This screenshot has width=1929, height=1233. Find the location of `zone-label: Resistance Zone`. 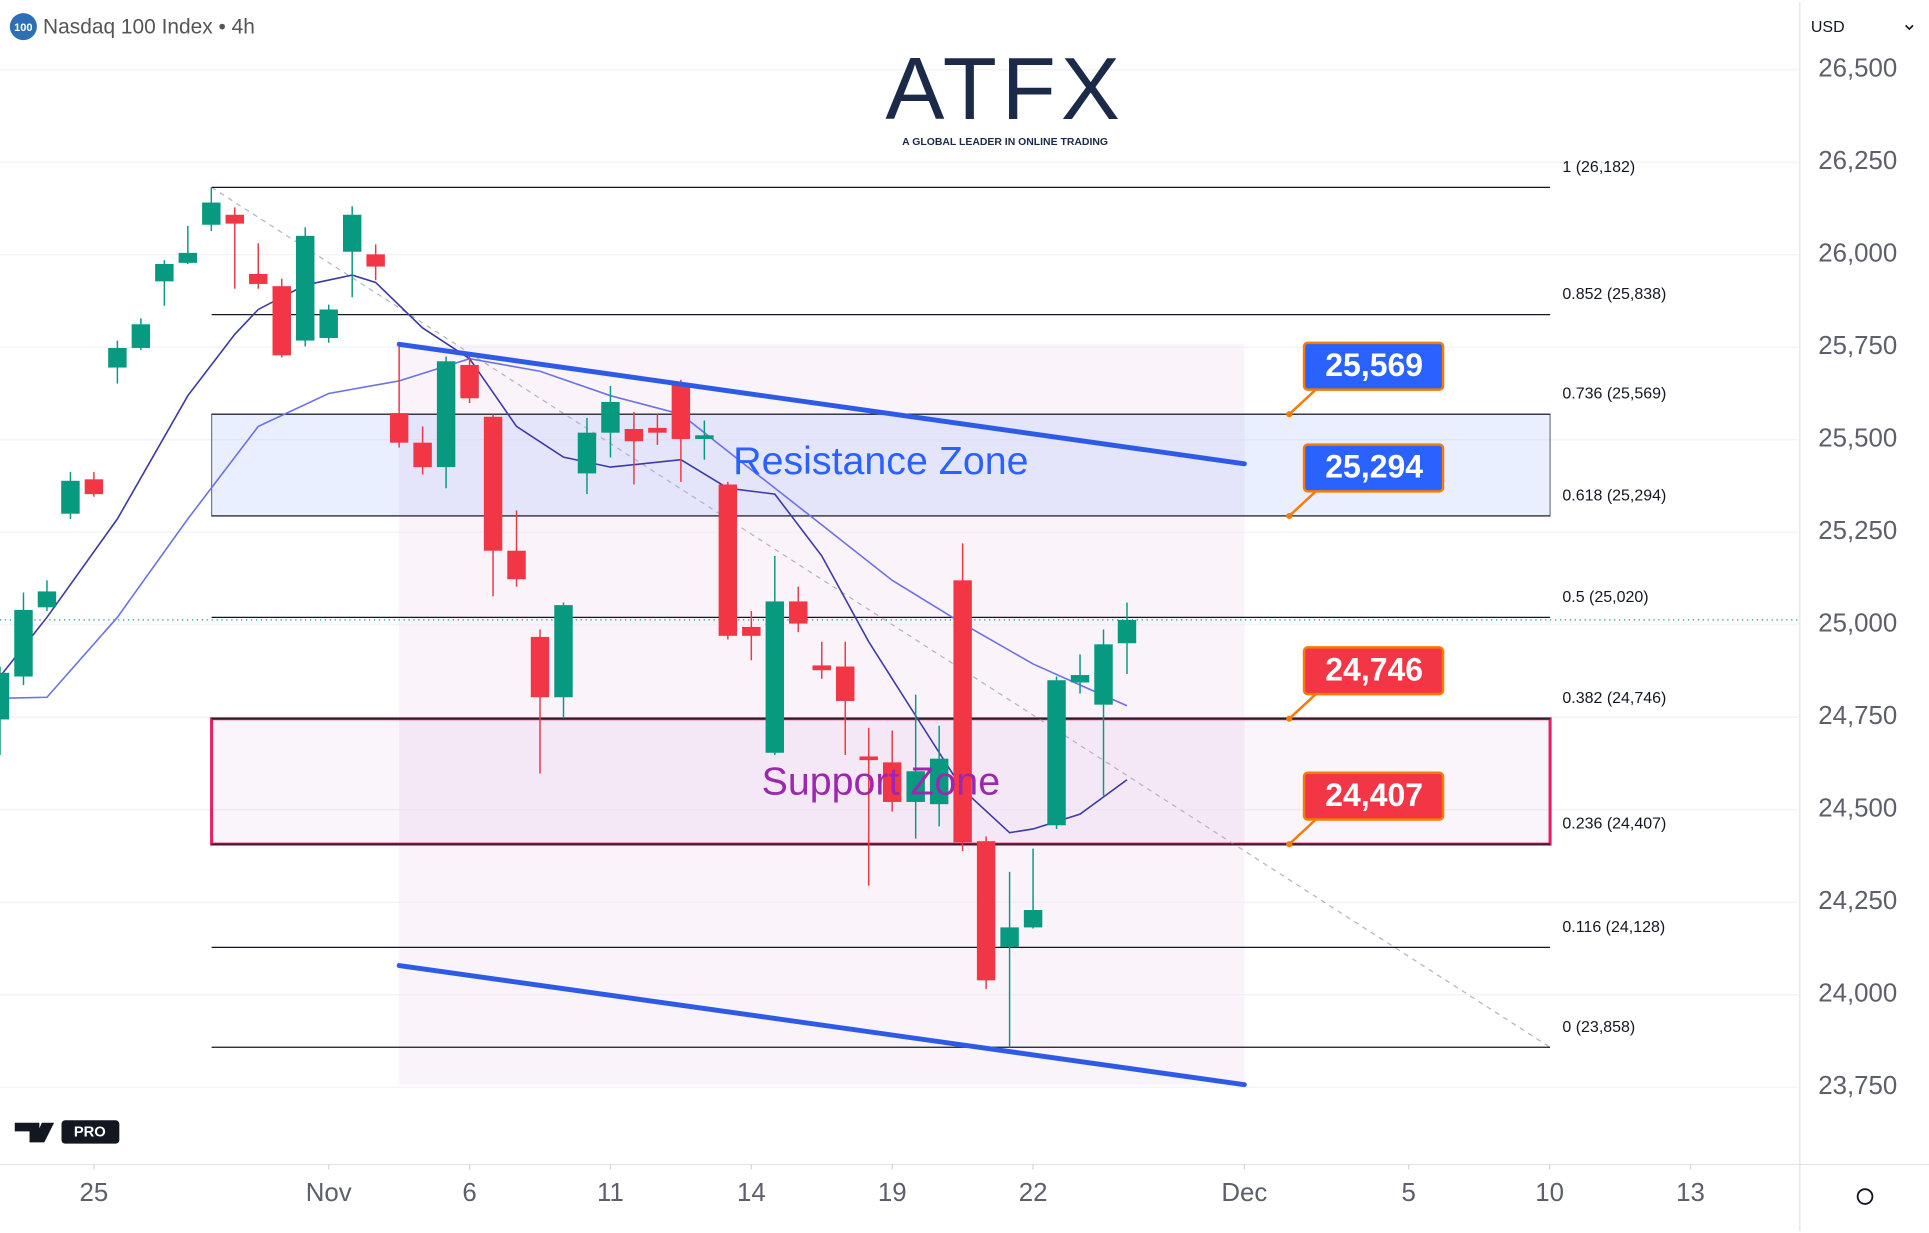

zone-label: Resistance Zone is located at coordinates (880, 461).